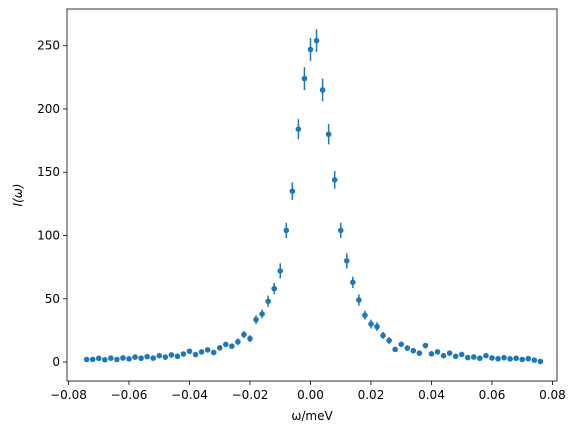 This screenshot has height=433, width=578. Describe the element at coordinates (310, 395) in the screenshot. I see `x-tick-label: 0.00` at that location.